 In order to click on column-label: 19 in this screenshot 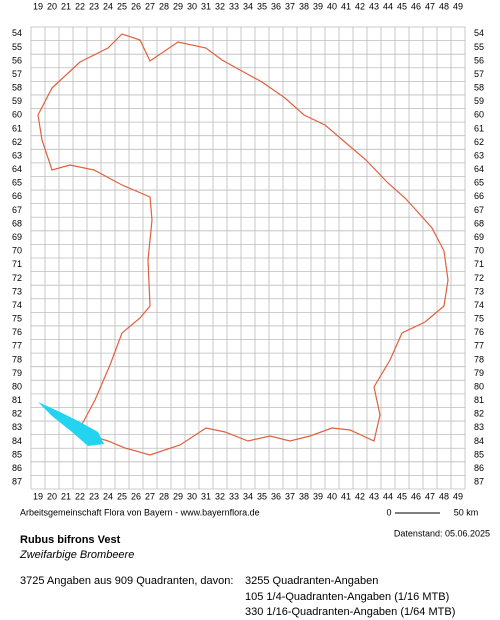, I will do `click(38, 6)`.